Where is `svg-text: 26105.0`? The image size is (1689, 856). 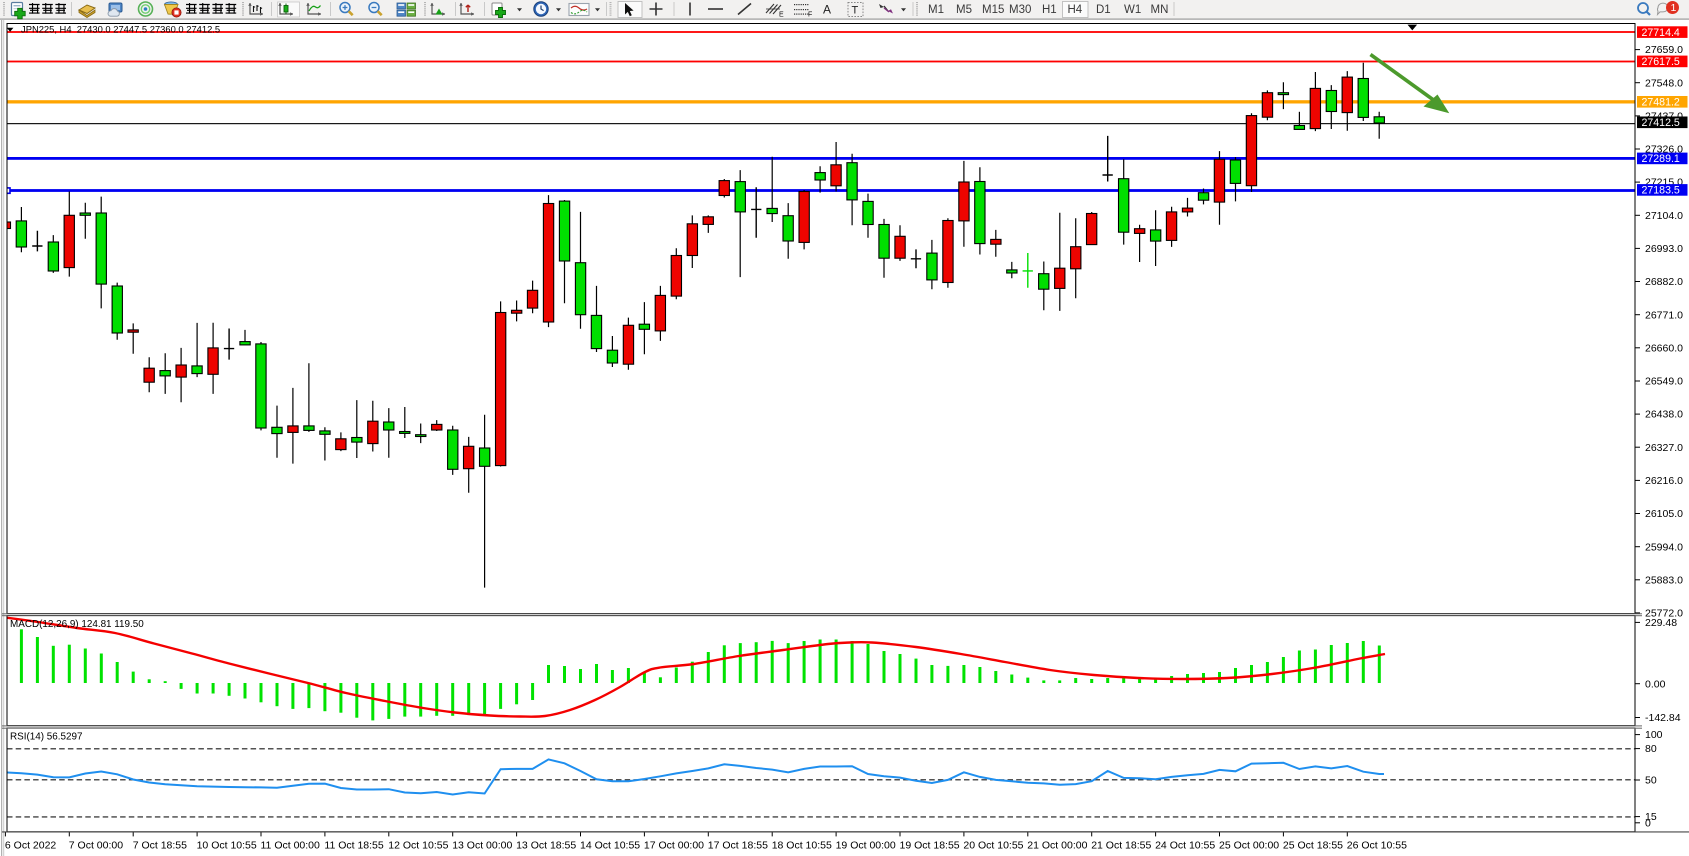
svg-text: 26105.0 is located at coordinates (1664, 514).